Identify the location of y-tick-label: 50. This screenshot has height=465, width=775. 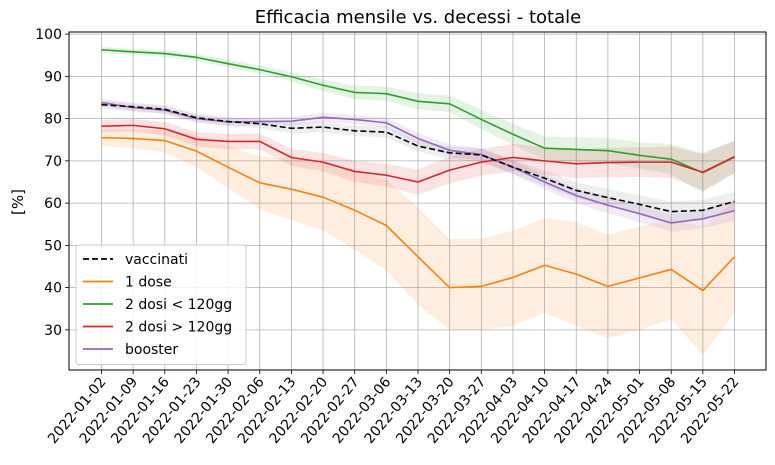
(53, 246).